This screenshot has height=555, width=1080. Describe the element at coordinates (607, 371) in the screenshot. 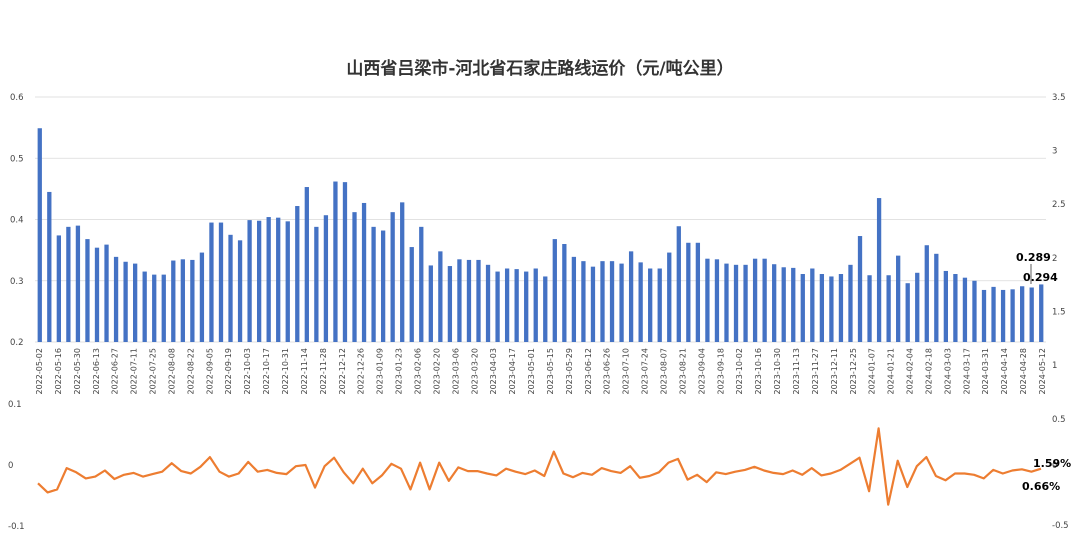

I see `x-tick-label: 2023-06-26` at that location.